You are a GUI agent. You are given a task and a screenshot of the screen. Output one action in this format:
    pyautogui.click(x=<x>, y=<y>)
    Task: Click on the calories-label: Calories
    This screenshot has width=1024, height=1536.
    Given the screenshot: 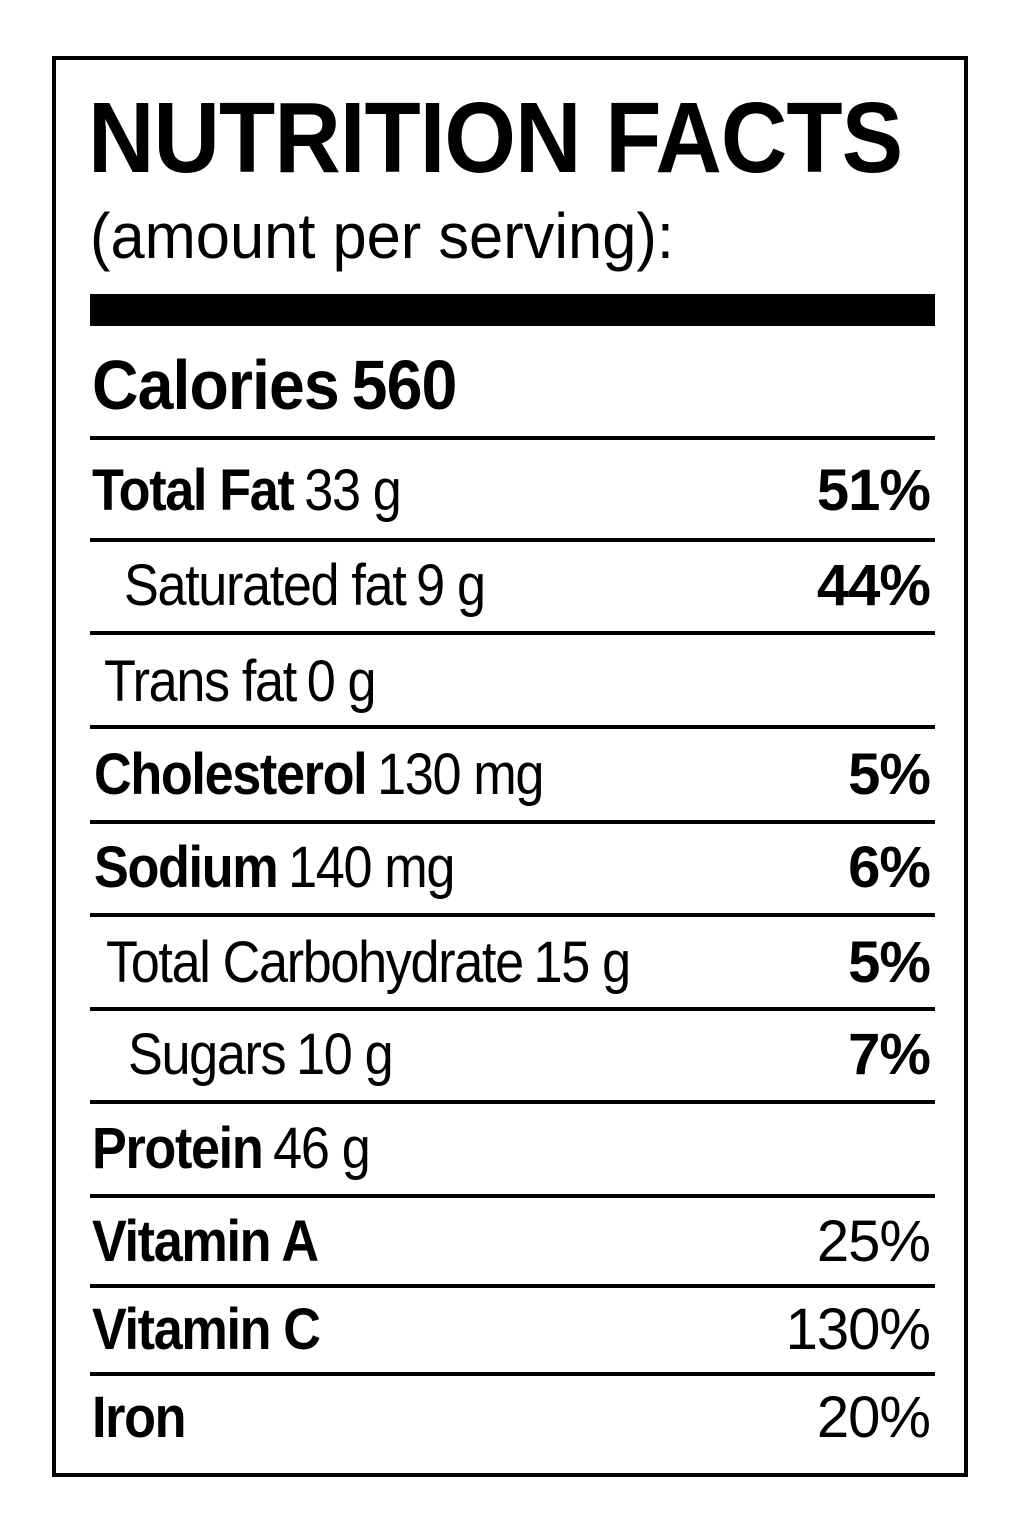 What is the action you would take?
    pyautogui.click(x=216, y=385)
    